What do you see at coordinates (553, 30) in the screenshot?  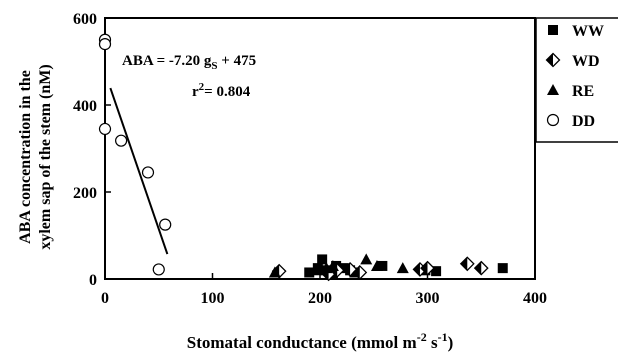 I see `legend-marker-ww` at bounding box center [553, 30].